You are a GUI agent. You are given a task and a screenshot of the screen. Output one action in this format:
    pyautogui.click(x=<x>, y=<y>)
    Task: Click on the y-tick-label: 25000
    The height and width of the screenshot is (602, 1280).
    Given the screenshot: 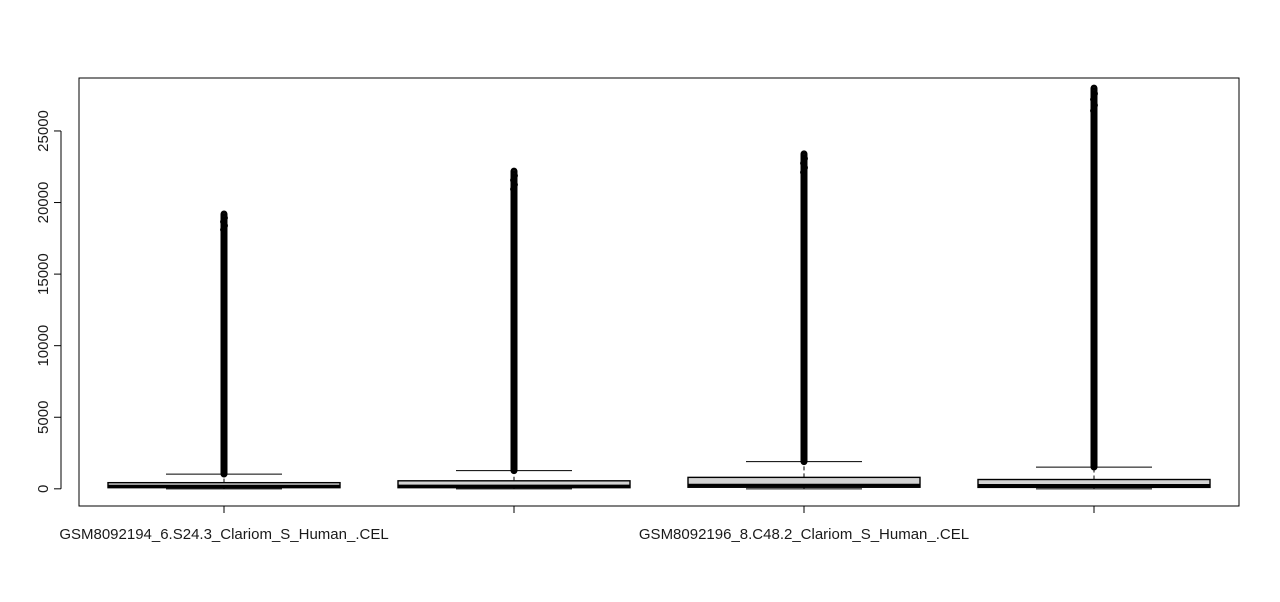 What is the action you would take?
    pyautogui.click(x=43, y=131)
    